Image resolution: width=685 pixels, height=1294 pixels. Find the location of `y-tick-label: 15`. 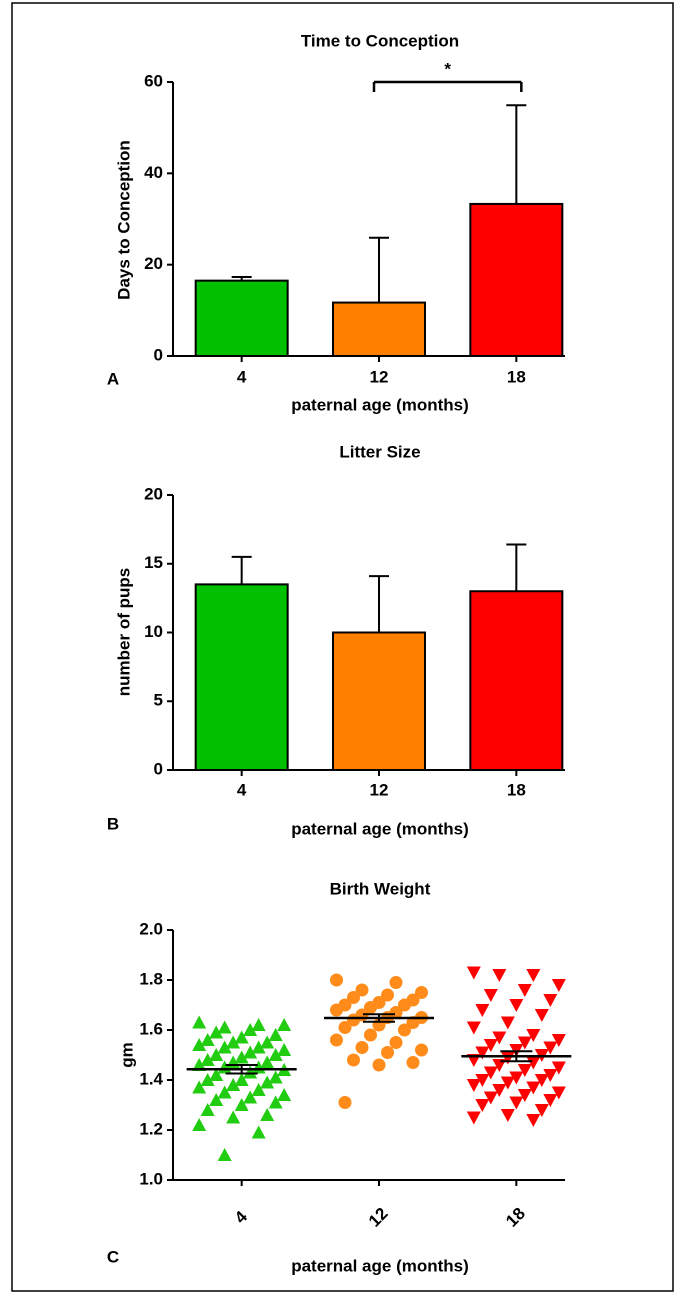

y-tick-label: 15 is located at coordinates (153, 562).